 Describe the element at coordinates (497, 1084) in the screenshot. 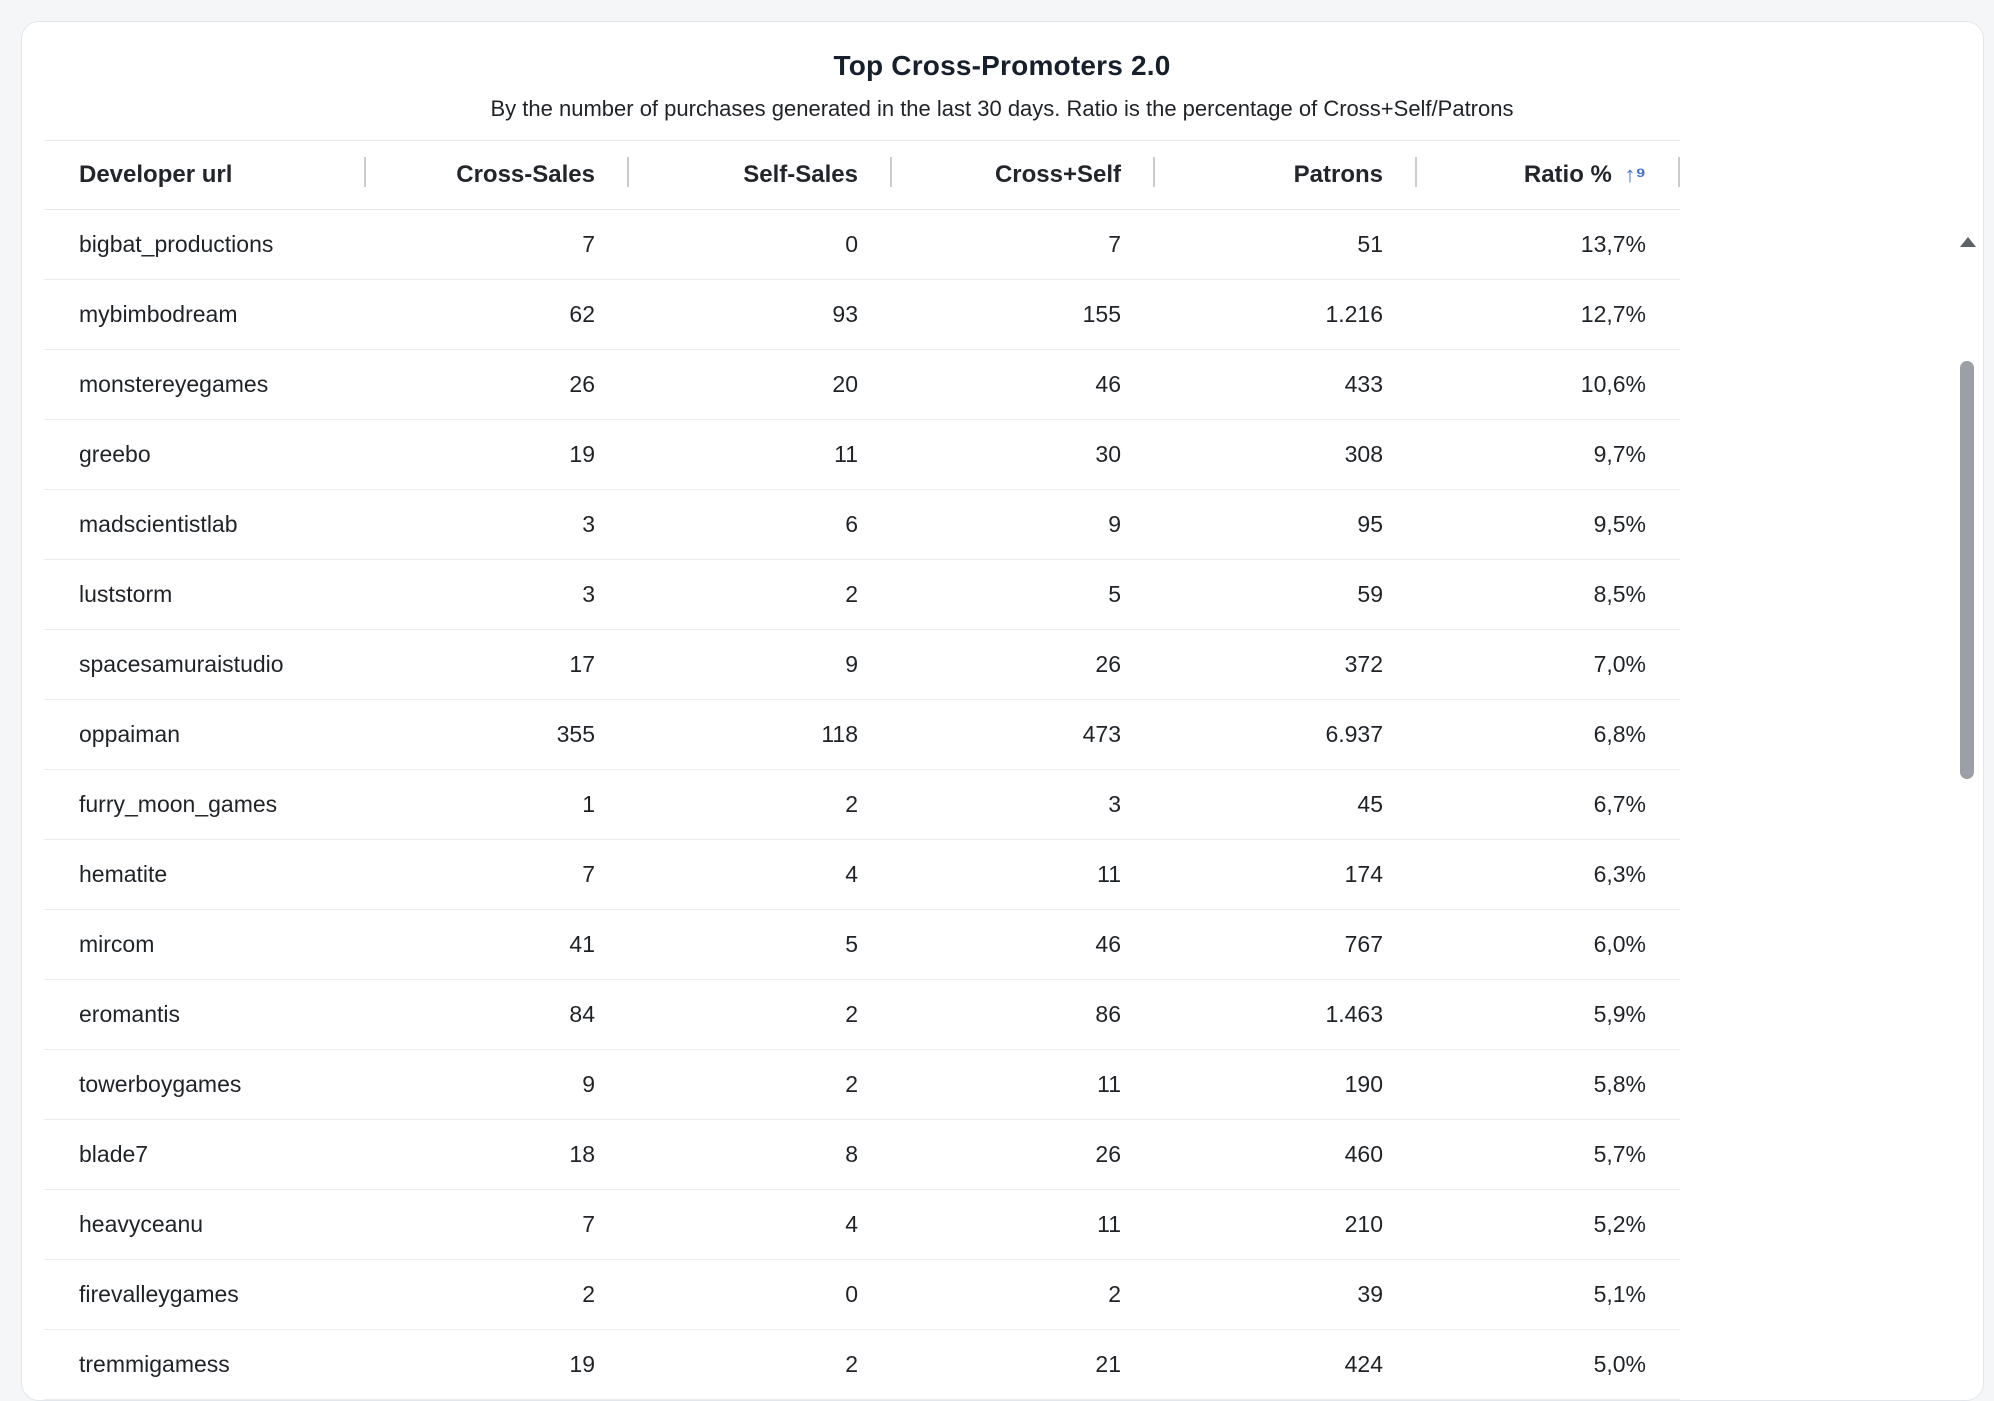

I see `cell-cross-sales: 9` at that location.